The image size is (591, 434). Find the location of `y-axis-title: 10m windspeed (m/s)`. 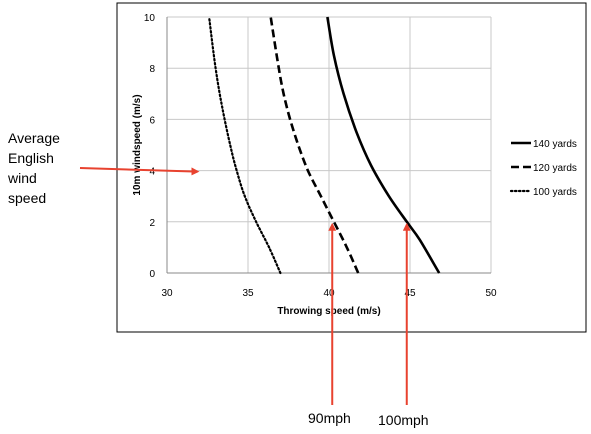

y-axis-title: 10m windspeed (m/s) is located at coordinates (137, 144).